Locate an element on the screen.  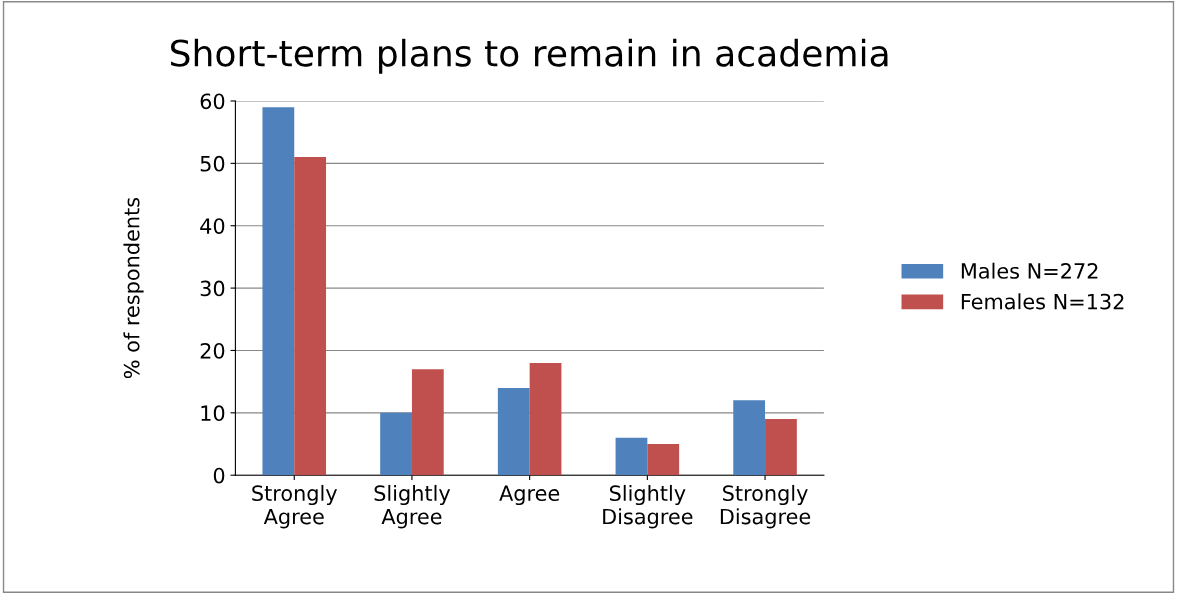
y-tick-label: 50 is located at coordinates (212, 163).